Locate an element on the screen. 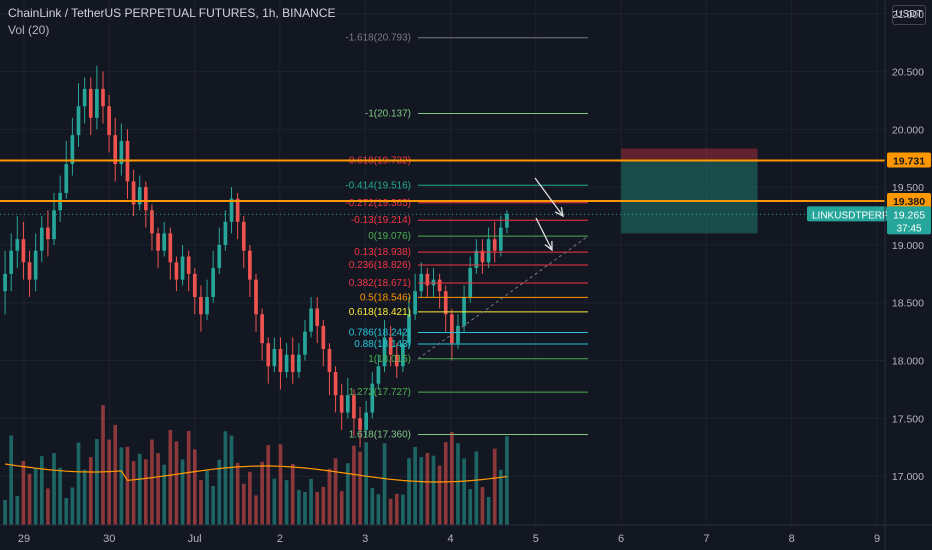  fib-level-label: -1.618(20.793) is located at coordinates (378, 38).